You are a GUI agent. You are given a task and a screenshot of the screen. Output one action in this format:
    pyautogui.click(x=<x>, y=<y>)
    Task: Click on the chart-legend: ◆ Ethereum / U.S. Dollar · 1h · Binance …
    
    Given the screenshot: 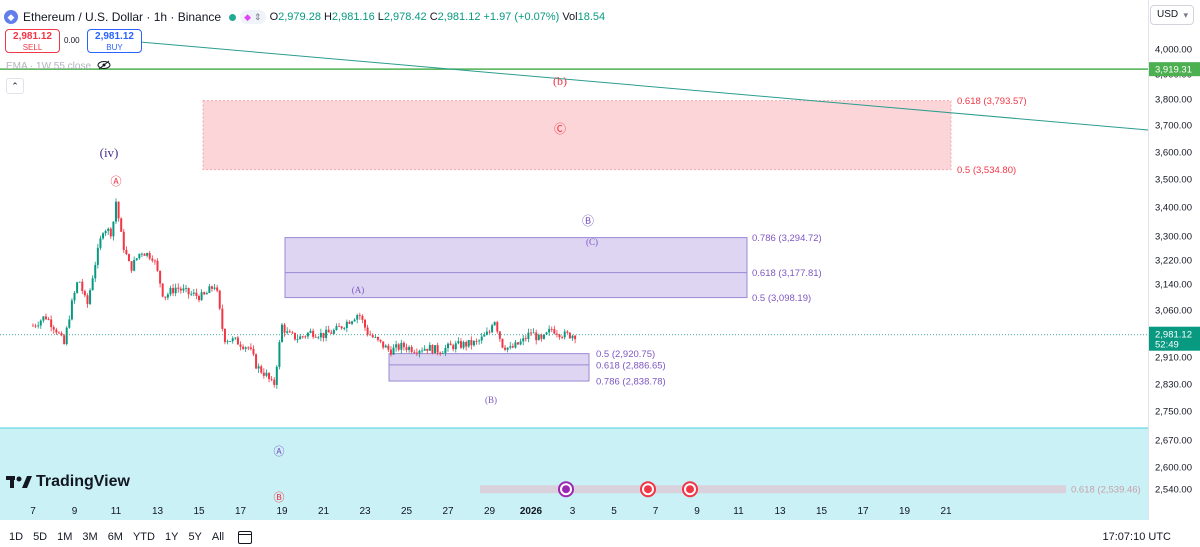 What is the action you would take?
    pyautogui.click(x=306, y=17)
    